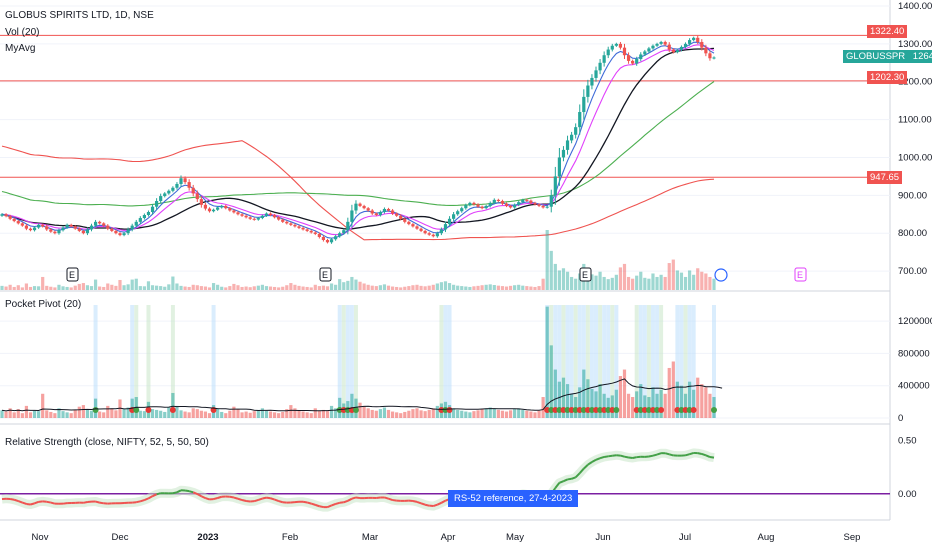 The image size is (932, 550). Describe the element at coordinates (22, 32) in the screenshot. I see `vol-indicator-label: Vol (20)` at that location.